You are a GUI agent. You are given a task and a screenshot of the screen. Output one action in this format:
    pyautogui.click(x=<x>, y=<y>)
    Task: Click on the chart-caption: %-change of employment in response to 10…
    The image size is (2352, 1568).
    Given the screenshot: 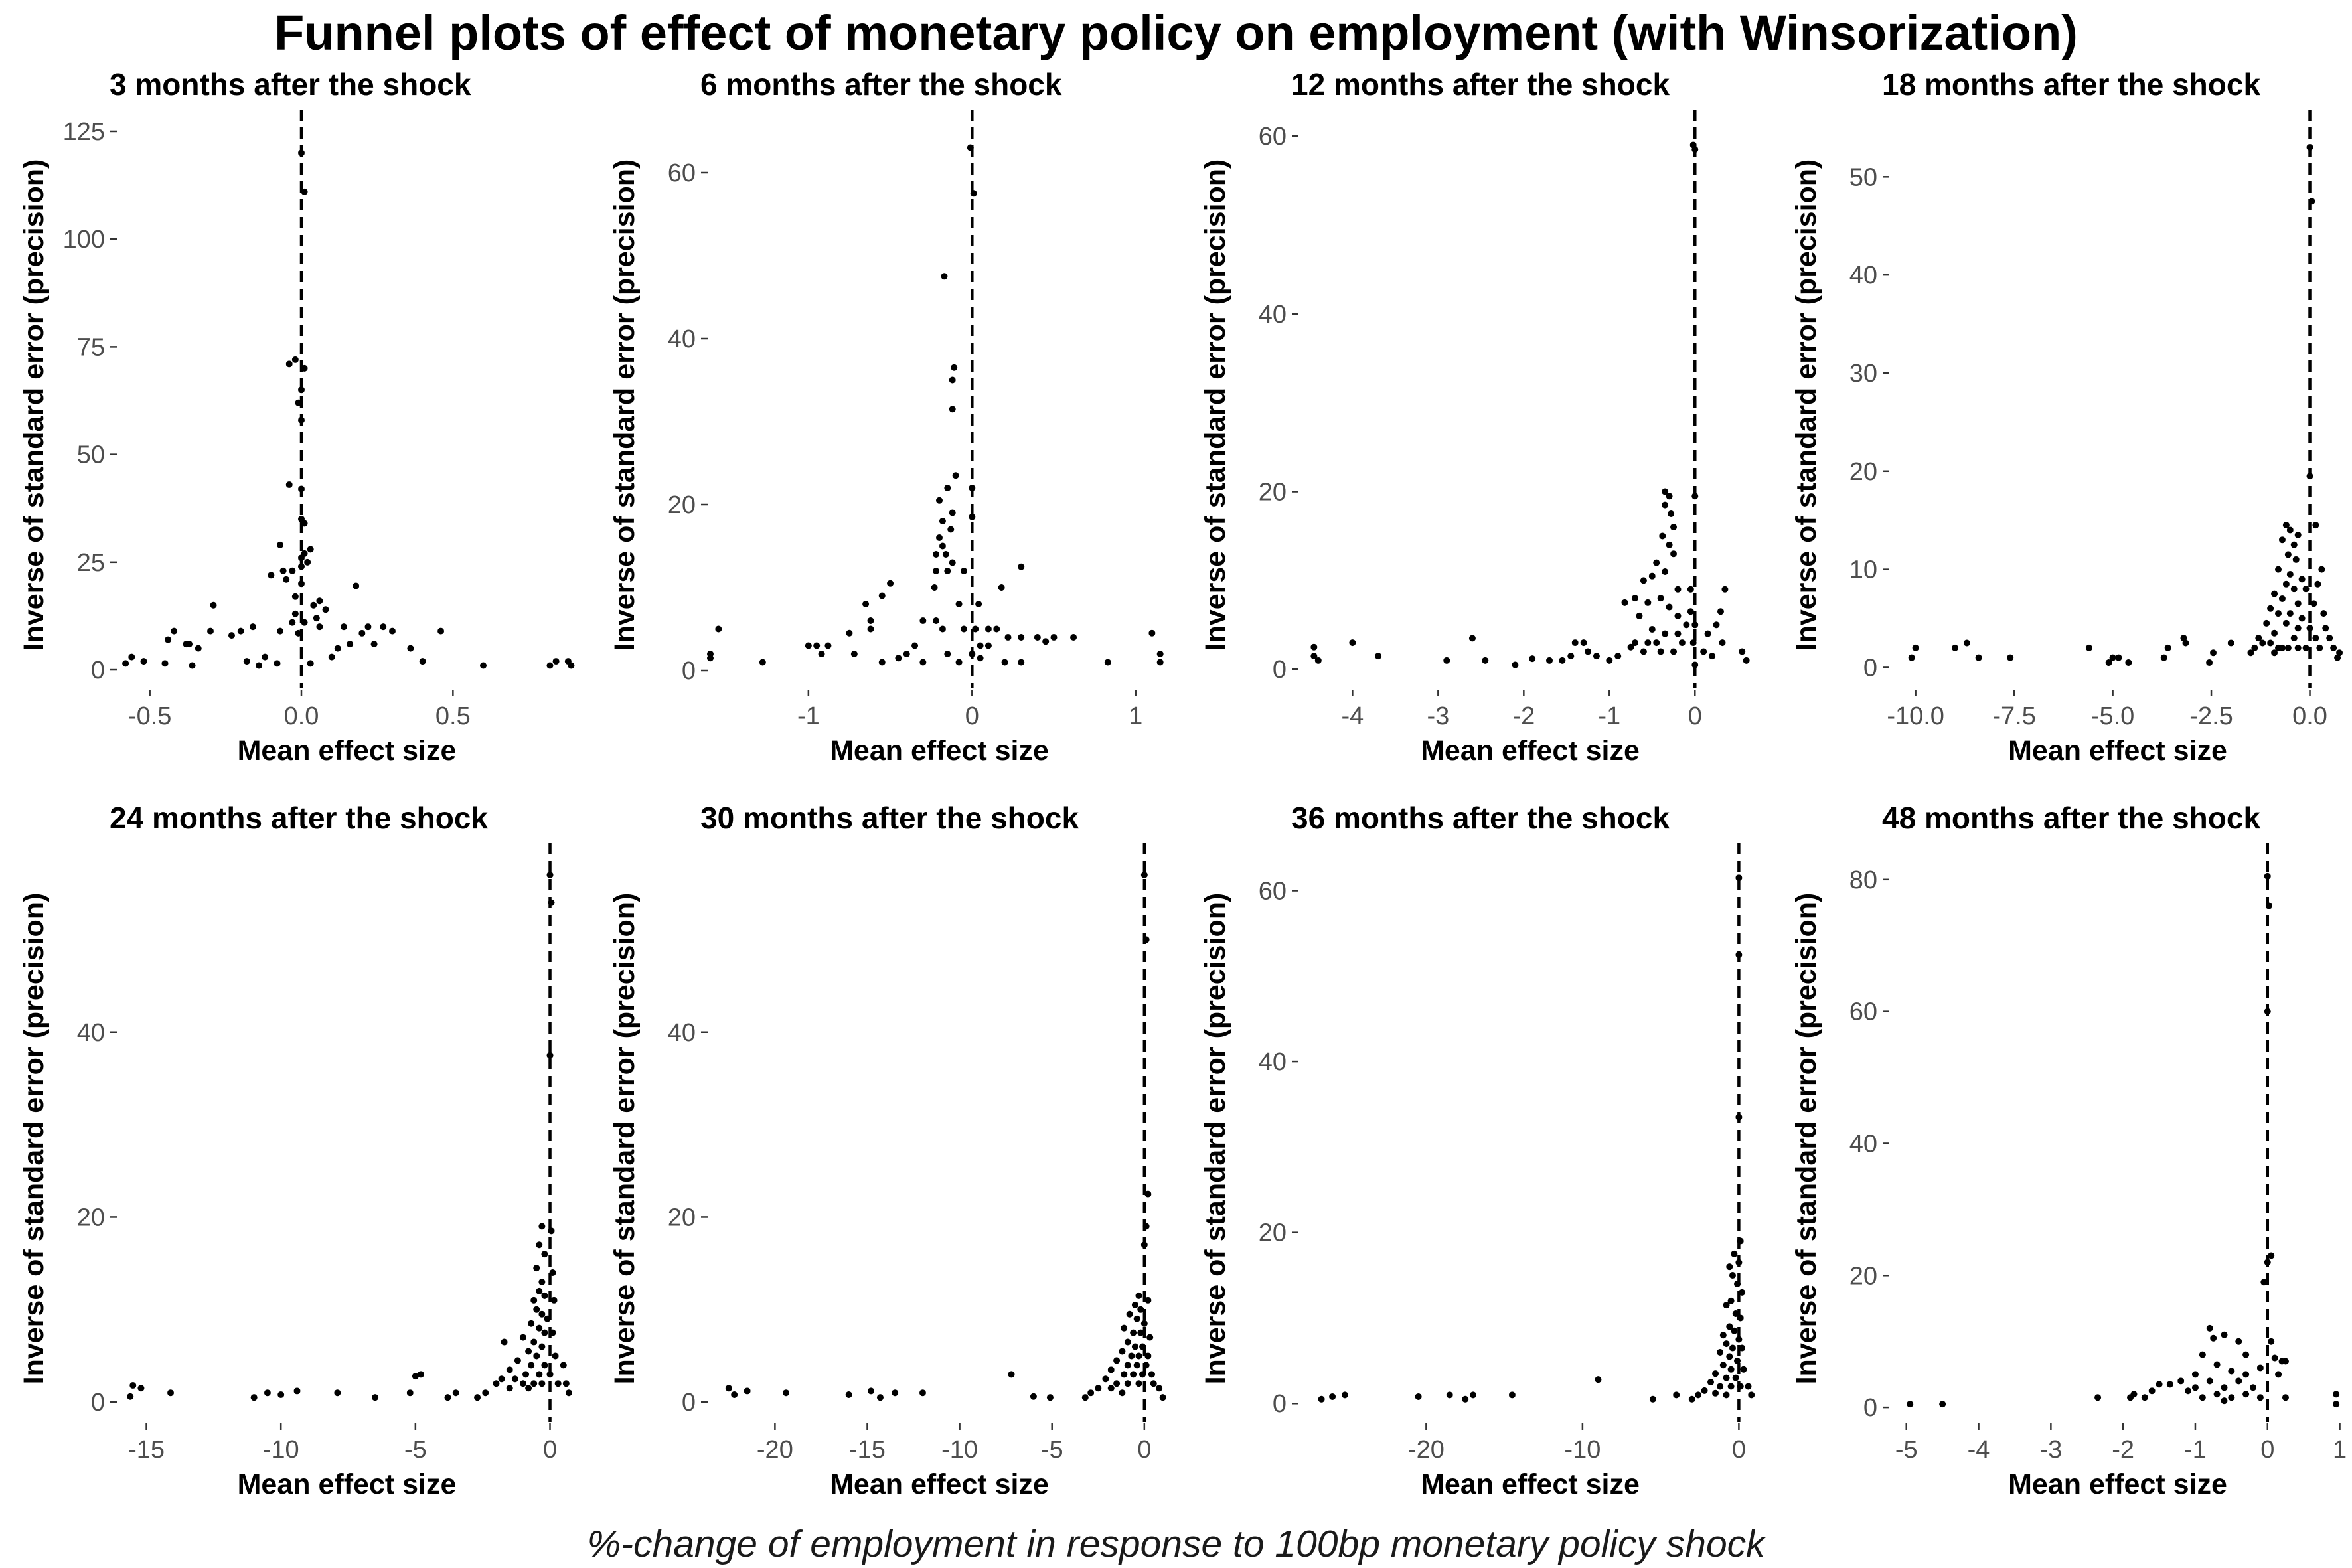 What is the action you would take?
    pyautogui.click(x=1176, y=1544)
    